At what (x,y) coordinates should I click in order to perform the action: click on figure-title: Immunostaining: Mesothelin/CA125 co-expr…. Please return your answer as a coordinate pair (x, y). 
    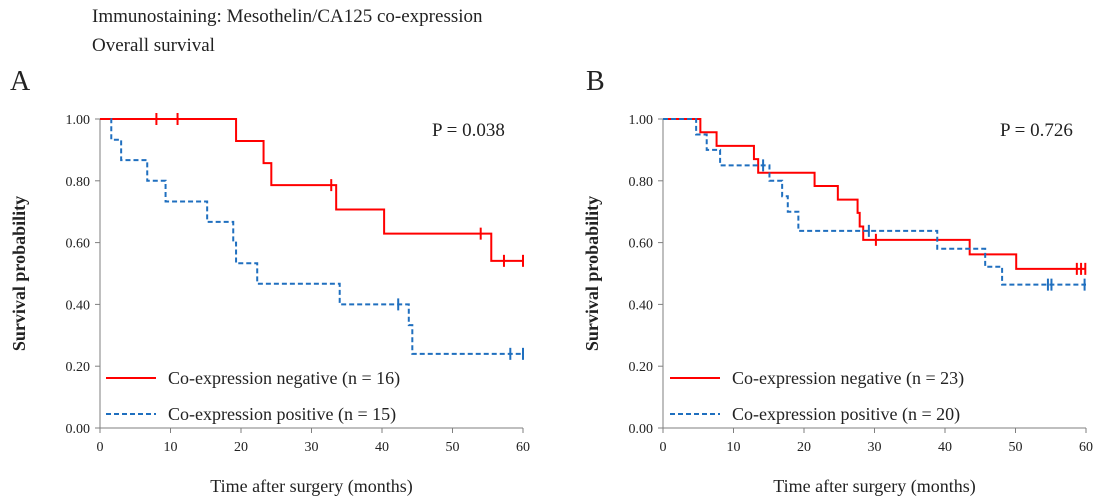
    Looking at the image, I should click on (287, 16).